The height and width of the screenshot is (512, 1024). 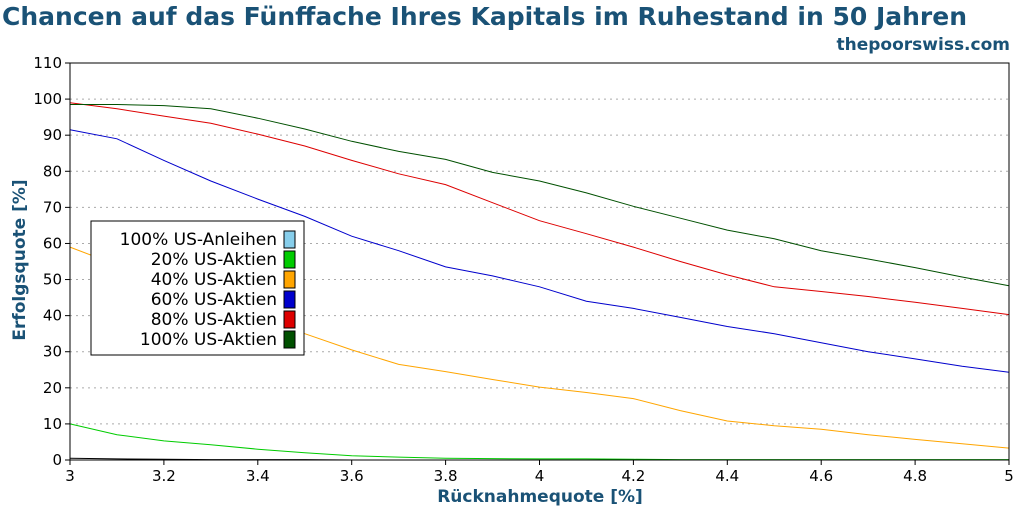 I want to click on legend-box, so click(x=197, y=288).